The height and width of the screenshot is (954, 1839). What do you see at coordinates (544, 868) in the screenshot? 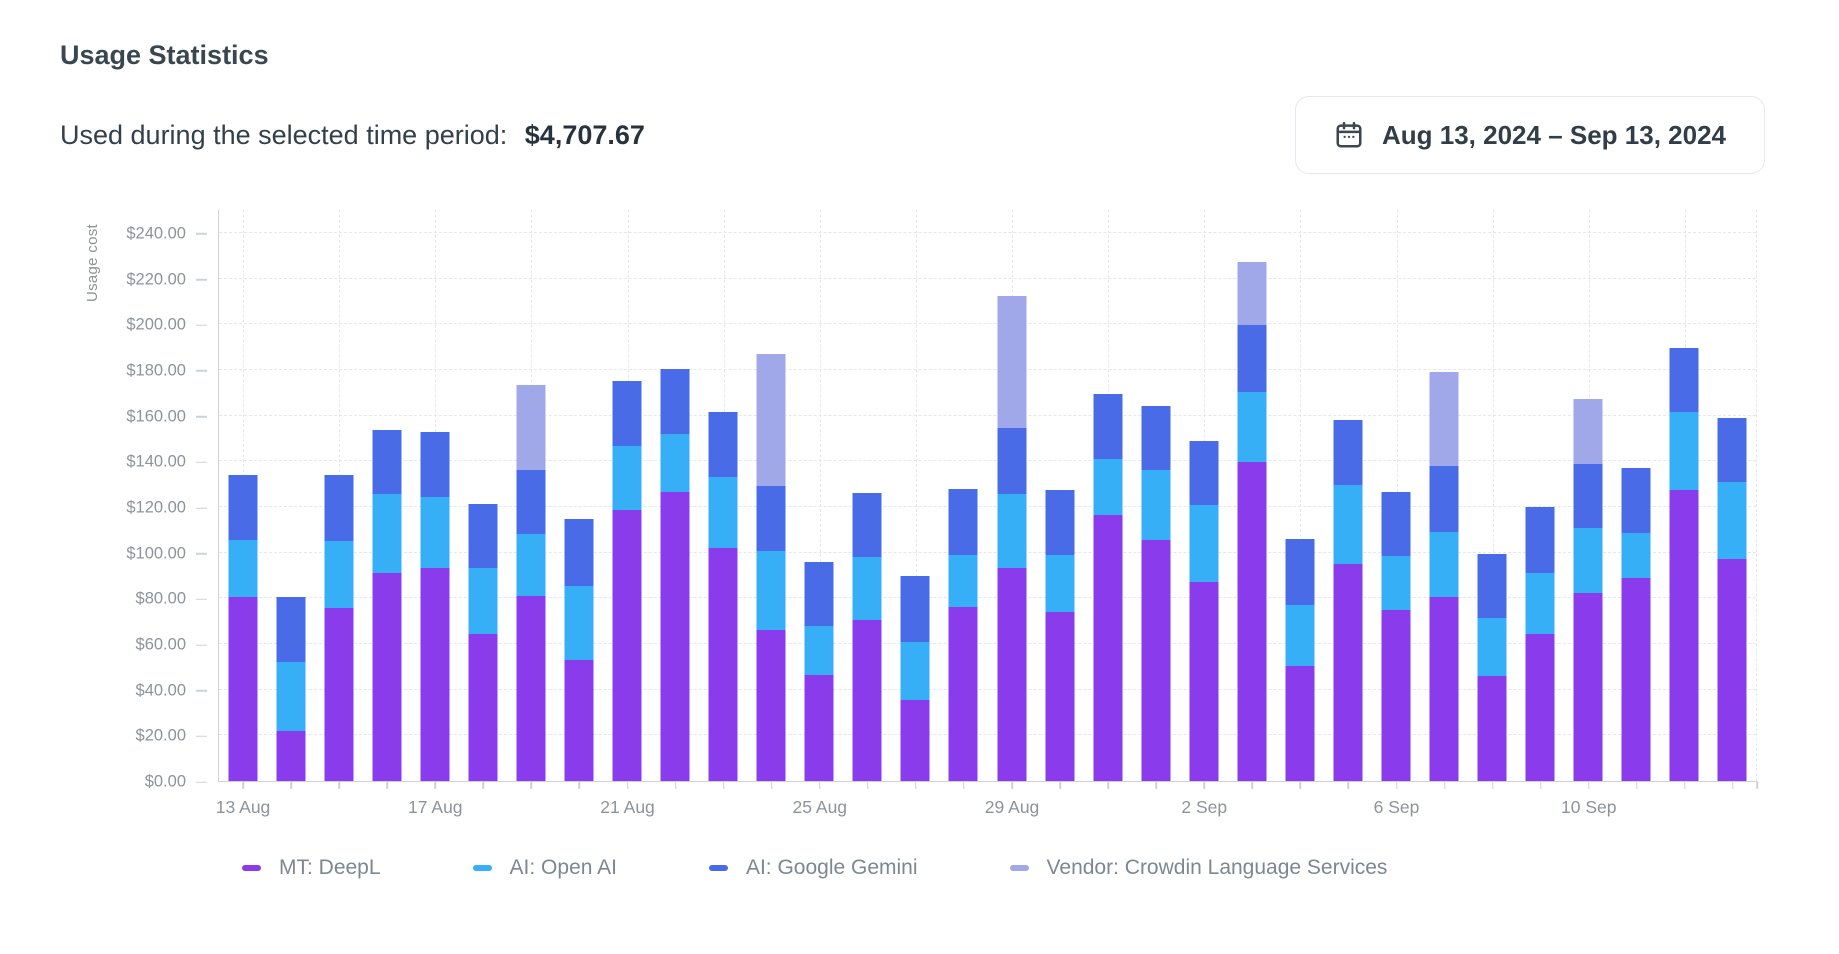
I see `legend-item: AI: Open AI` at bounding box center [544, 868].